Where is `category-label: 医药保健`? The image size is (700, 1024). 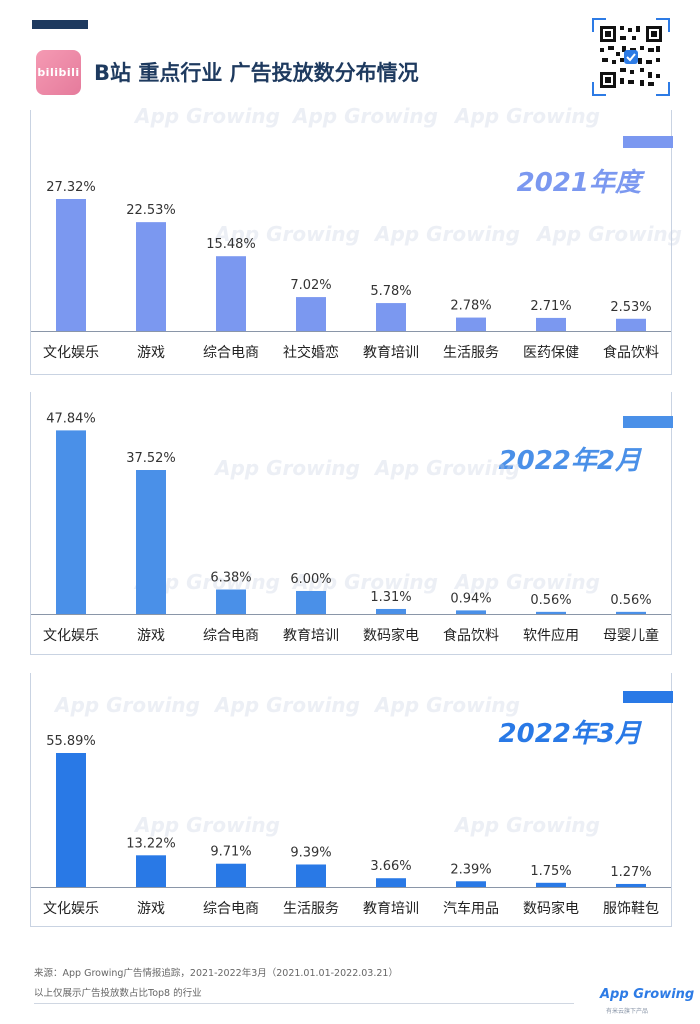
category-label: 医药保健 is located at coordinates (551, 353).